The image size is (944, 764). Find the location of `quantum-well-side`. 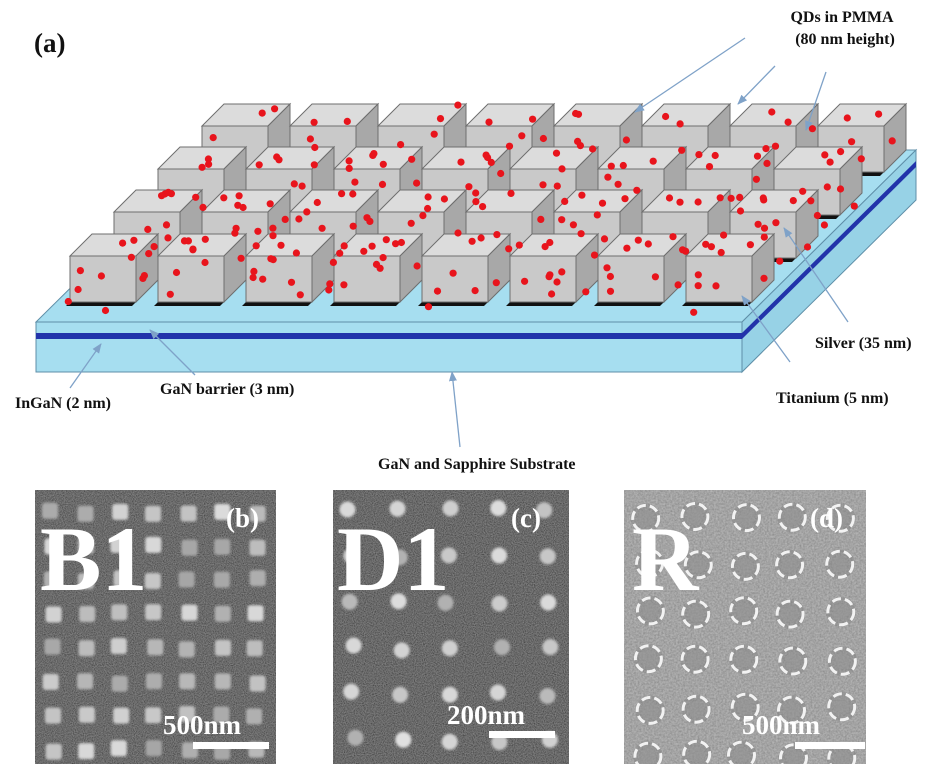

quantum-well-side is located at coordinates (829, 250).